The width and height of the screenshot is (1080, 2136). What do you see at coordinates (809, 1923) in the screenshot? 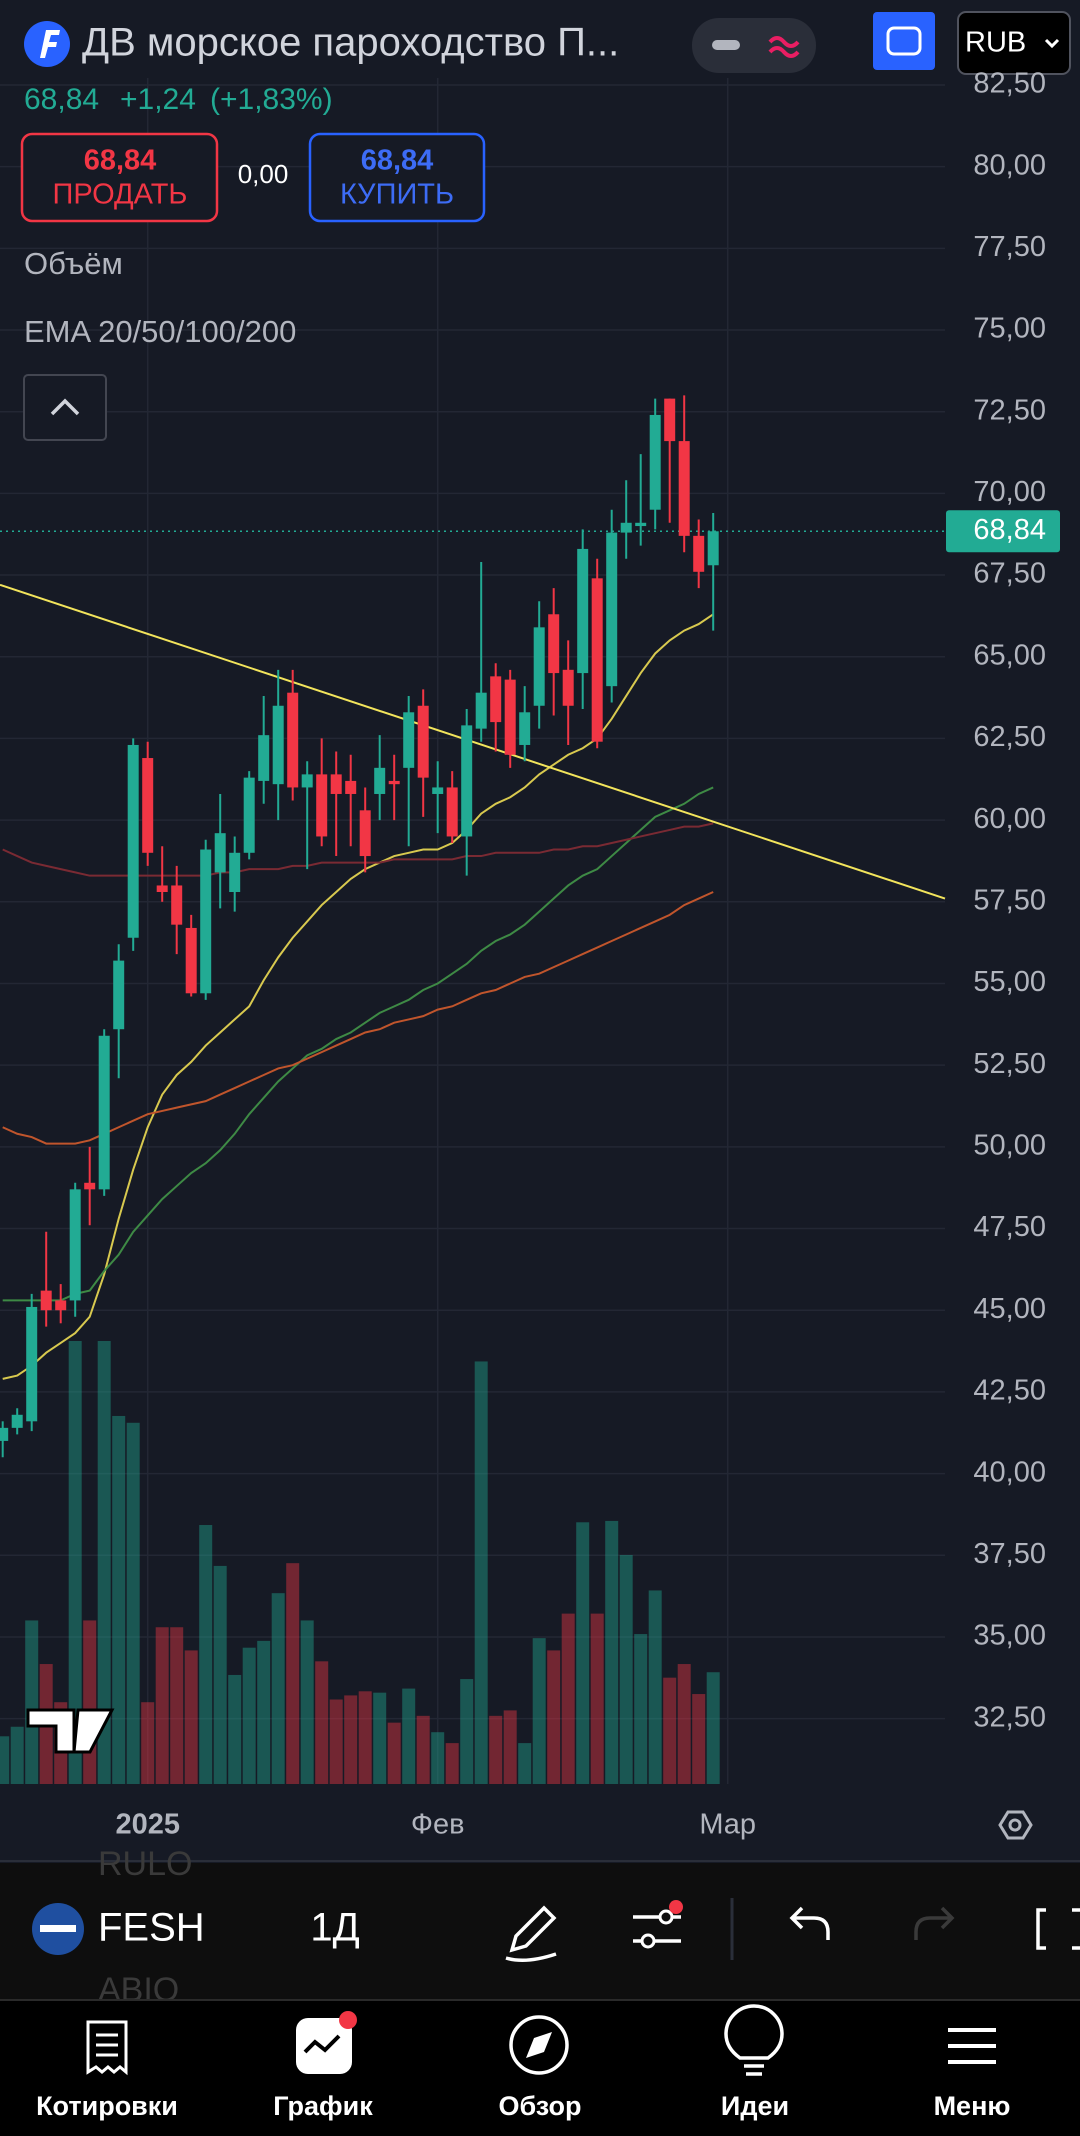
I see `undo` at bounding box center [809, 1923].